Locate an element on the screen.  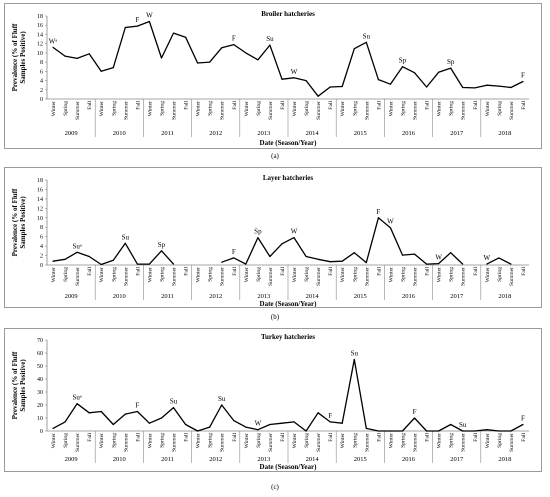
peak-season-annotation: Suᵃ is located at coordinates (76, 398).